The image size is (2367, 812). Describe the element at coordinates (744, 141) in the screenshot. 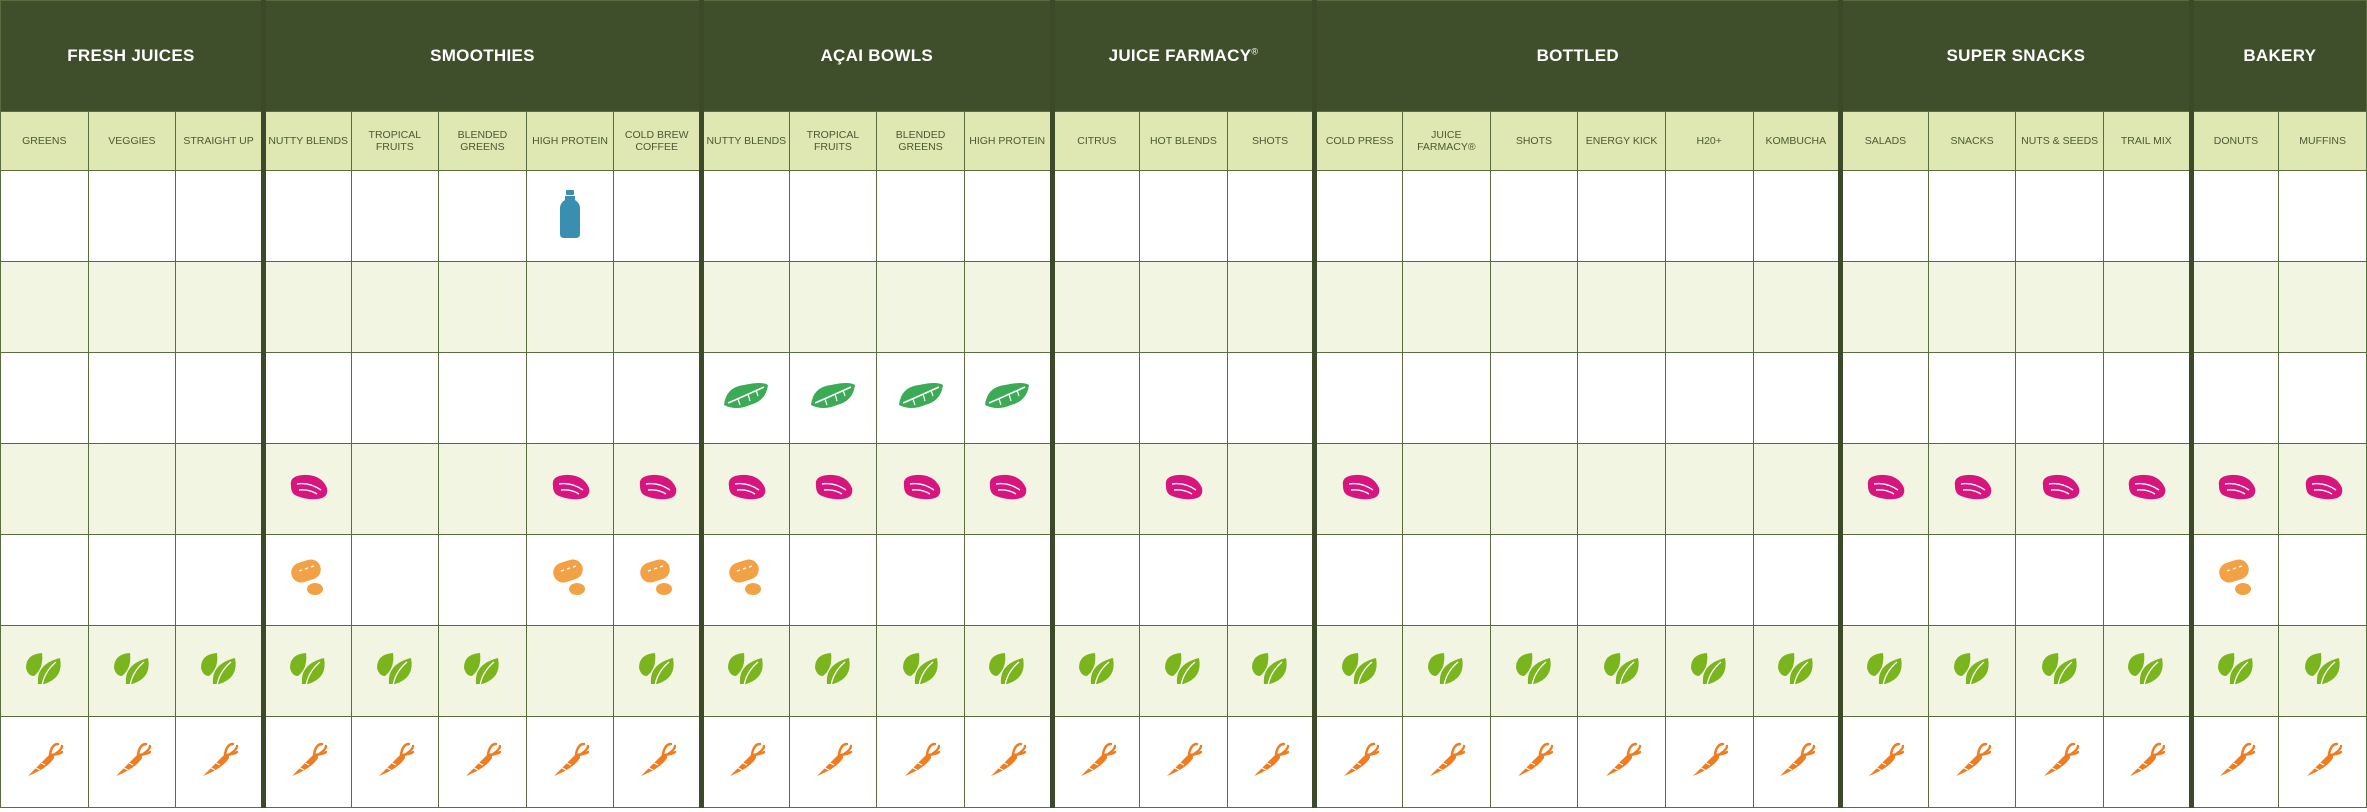

I see `subcategory-header: NUTTY BLENDS` at that location.